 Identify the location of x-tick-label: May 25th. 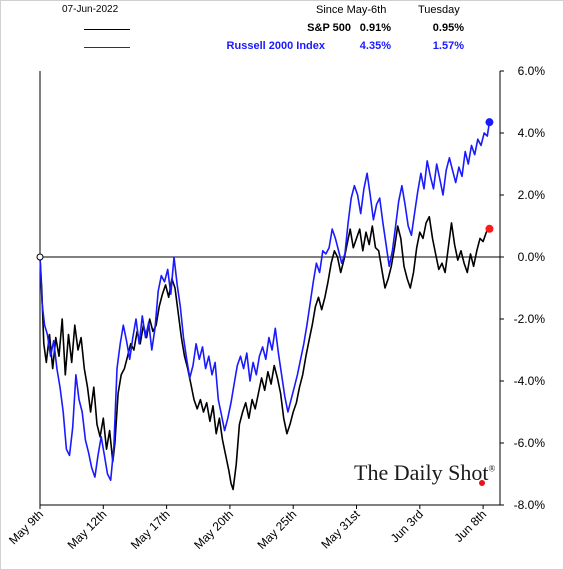
(277, 529).